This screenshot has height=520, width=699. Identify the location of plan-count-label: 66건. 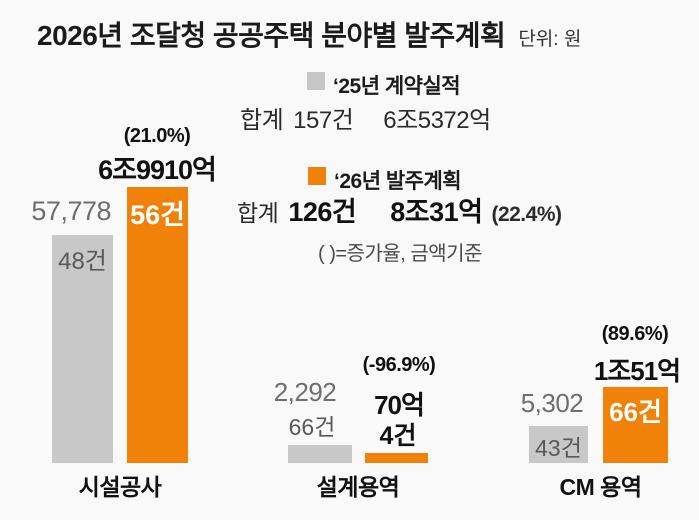
(635, 412).